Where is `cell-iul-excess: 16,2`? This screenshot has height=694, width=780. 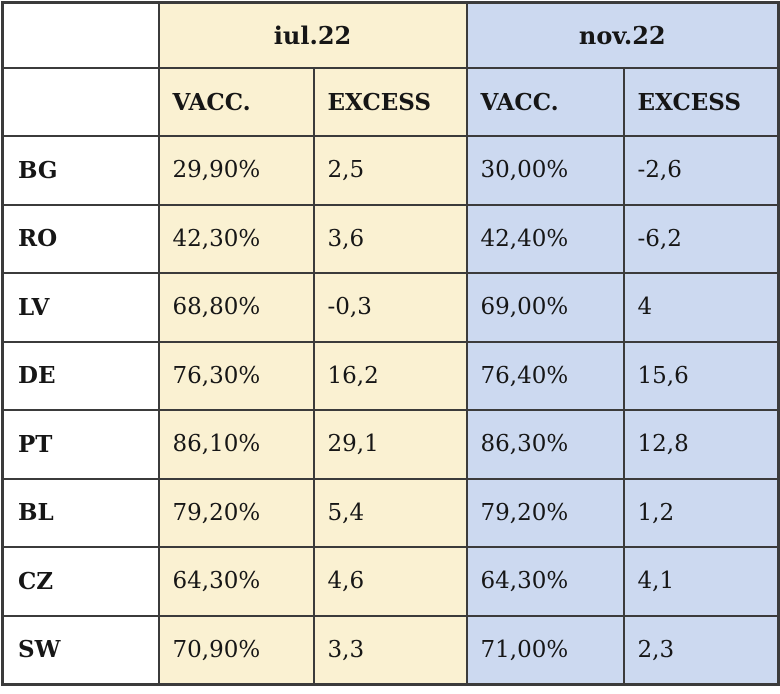 cell-iul-excess: 16,2 is located at coordinates (390, 375).